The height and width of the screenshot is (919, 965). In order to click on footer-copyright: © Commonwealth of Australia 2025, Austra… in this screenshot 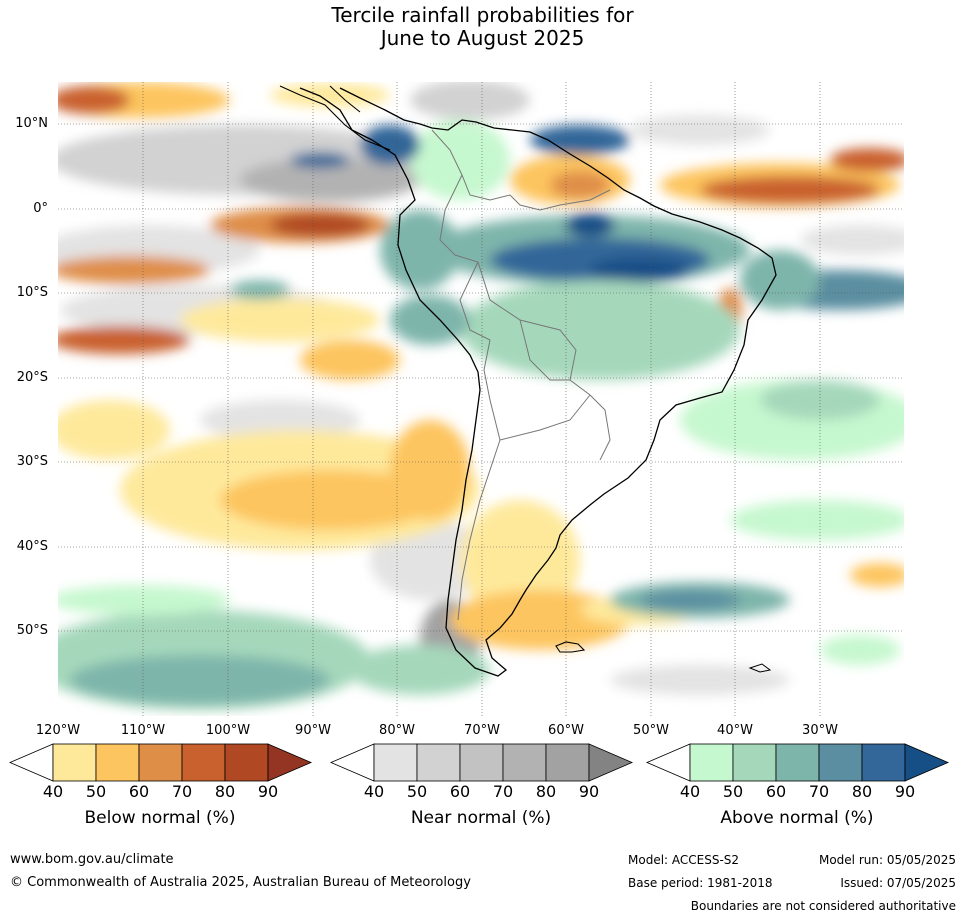, I will do `click(240, 882)`.